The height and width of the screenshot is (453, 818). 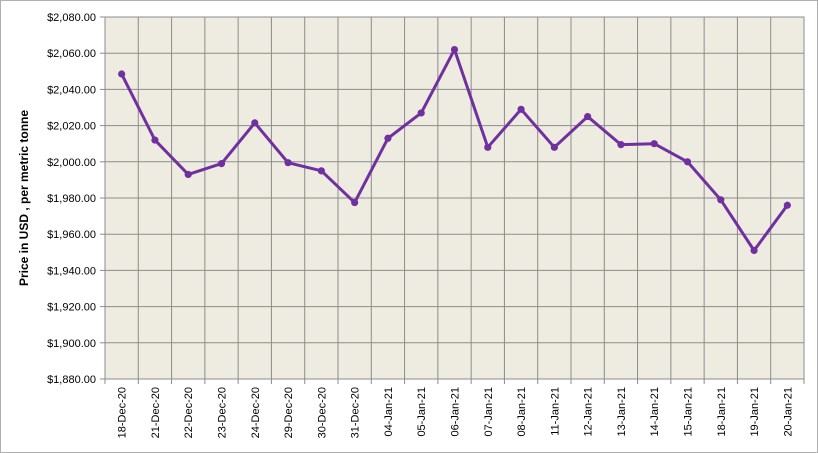 What do you see at coordinates (156, 412) in the screenshot?
I see `x-tick-label: 21-Dec-20` at bounding box center [156, 412].